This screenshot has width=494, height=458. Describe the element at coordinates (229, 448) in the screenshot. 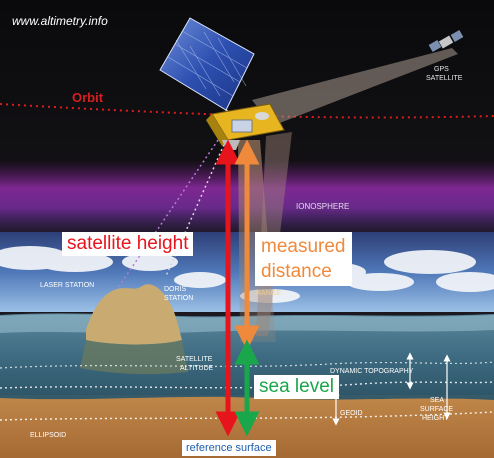

I see `reference-surface-label: reference surface` at that location.